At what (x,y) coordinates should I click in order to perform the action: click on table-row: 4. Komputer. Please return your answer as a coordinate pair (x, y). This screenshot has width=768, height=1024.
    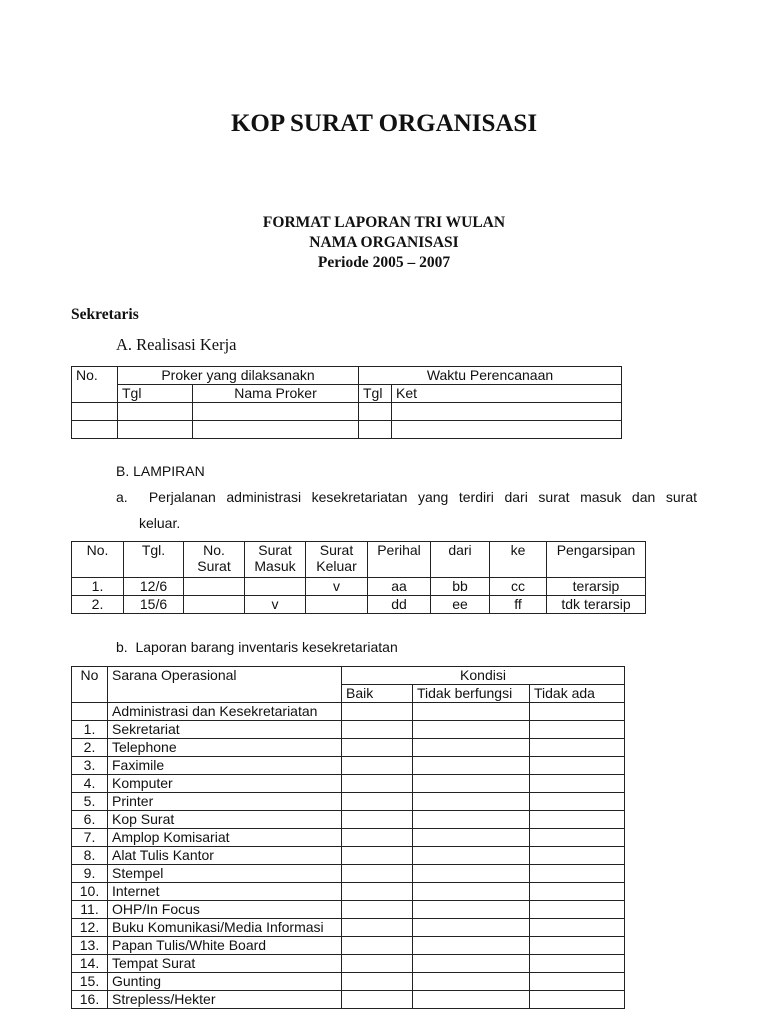
    Looking at the image, I should click on (348, 783).